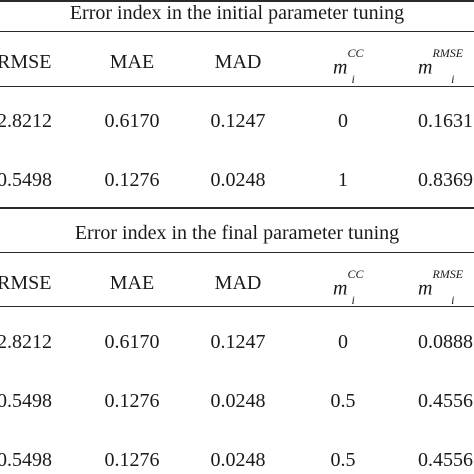 The width and height of the screenshot is (474, 474). Describe the element at coordinates (237, 86) in the screenshot. I see `section-1-header-rule` at that location.